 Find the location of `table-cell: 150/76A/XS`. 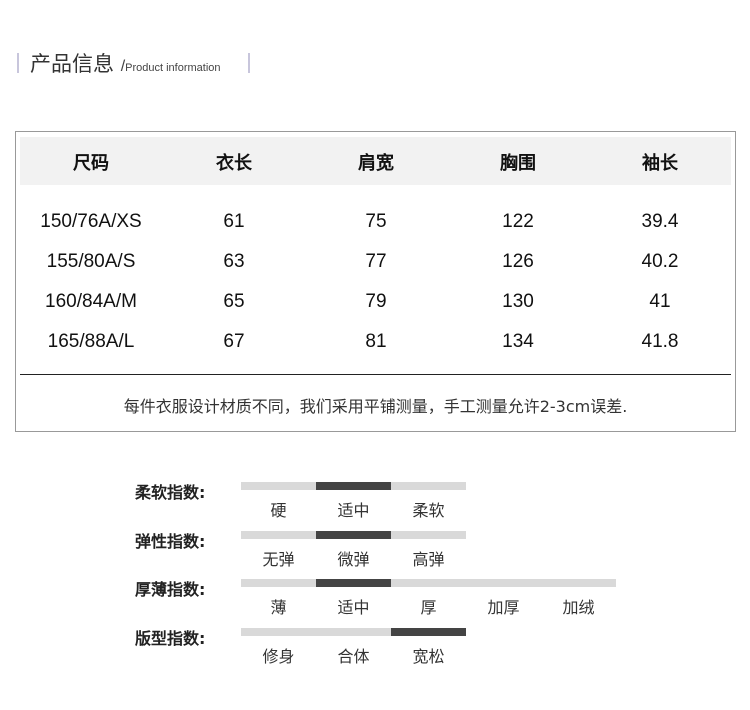

table-cell: 150/76A/XS is located at coordinates (91, 221).